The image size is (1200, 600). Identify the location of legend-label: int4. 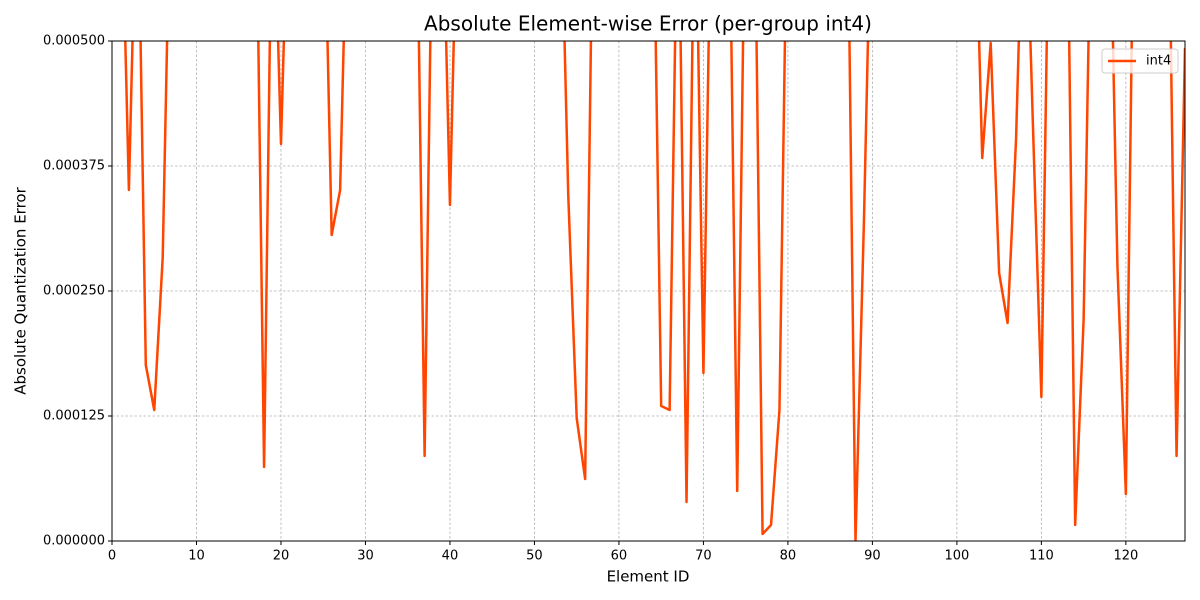
(1158, 61).